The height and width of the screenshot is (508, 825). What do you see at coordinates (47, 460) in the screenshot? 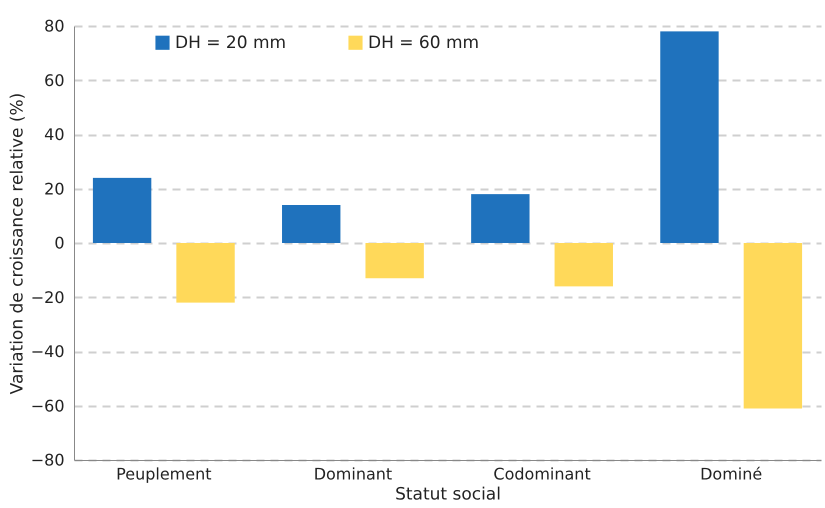
I see `y-tick-label: −80` at bounding box center [47, 460].